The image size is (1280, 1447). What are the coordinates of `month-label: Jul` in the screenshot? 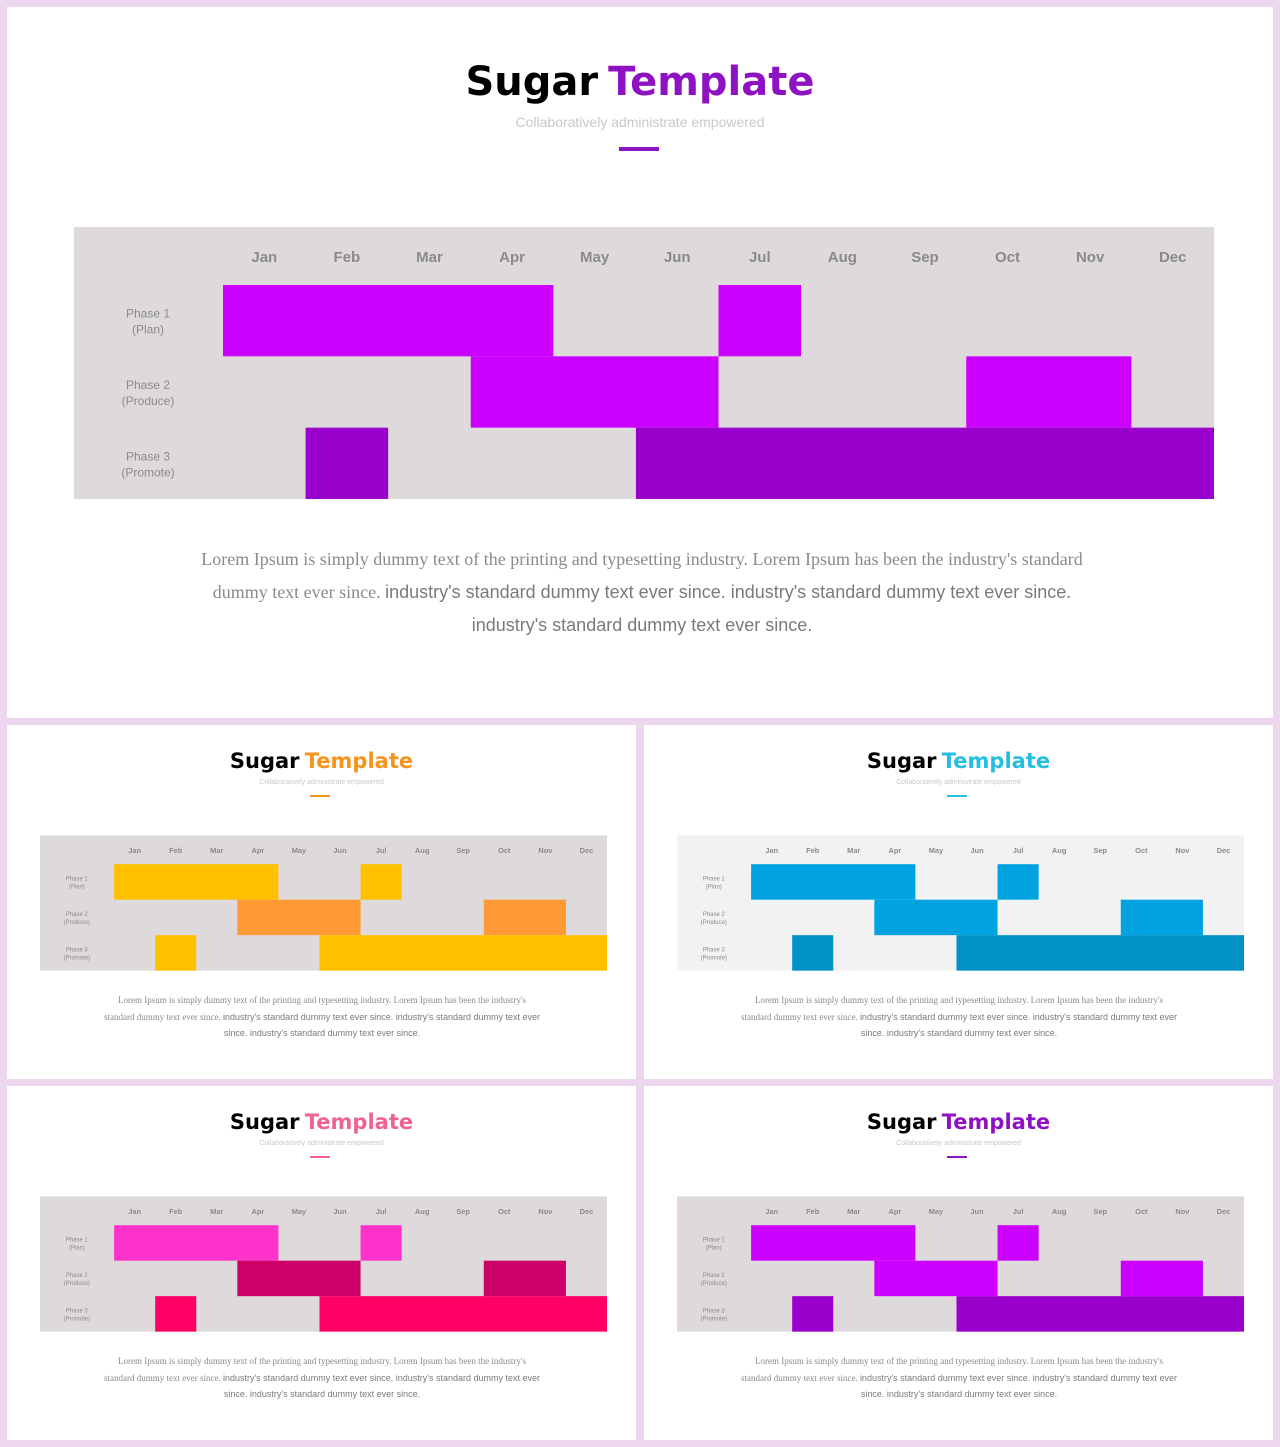 It's located at (381, 1211).